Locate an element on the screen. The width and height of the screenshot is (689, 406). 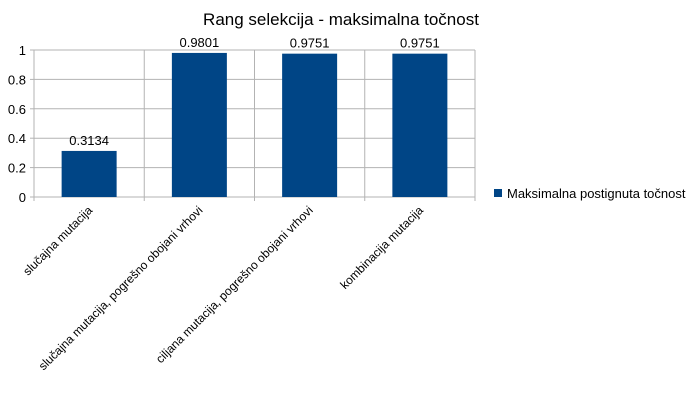
y-tick-label: 0.6 is located at coordinates (17, 109).